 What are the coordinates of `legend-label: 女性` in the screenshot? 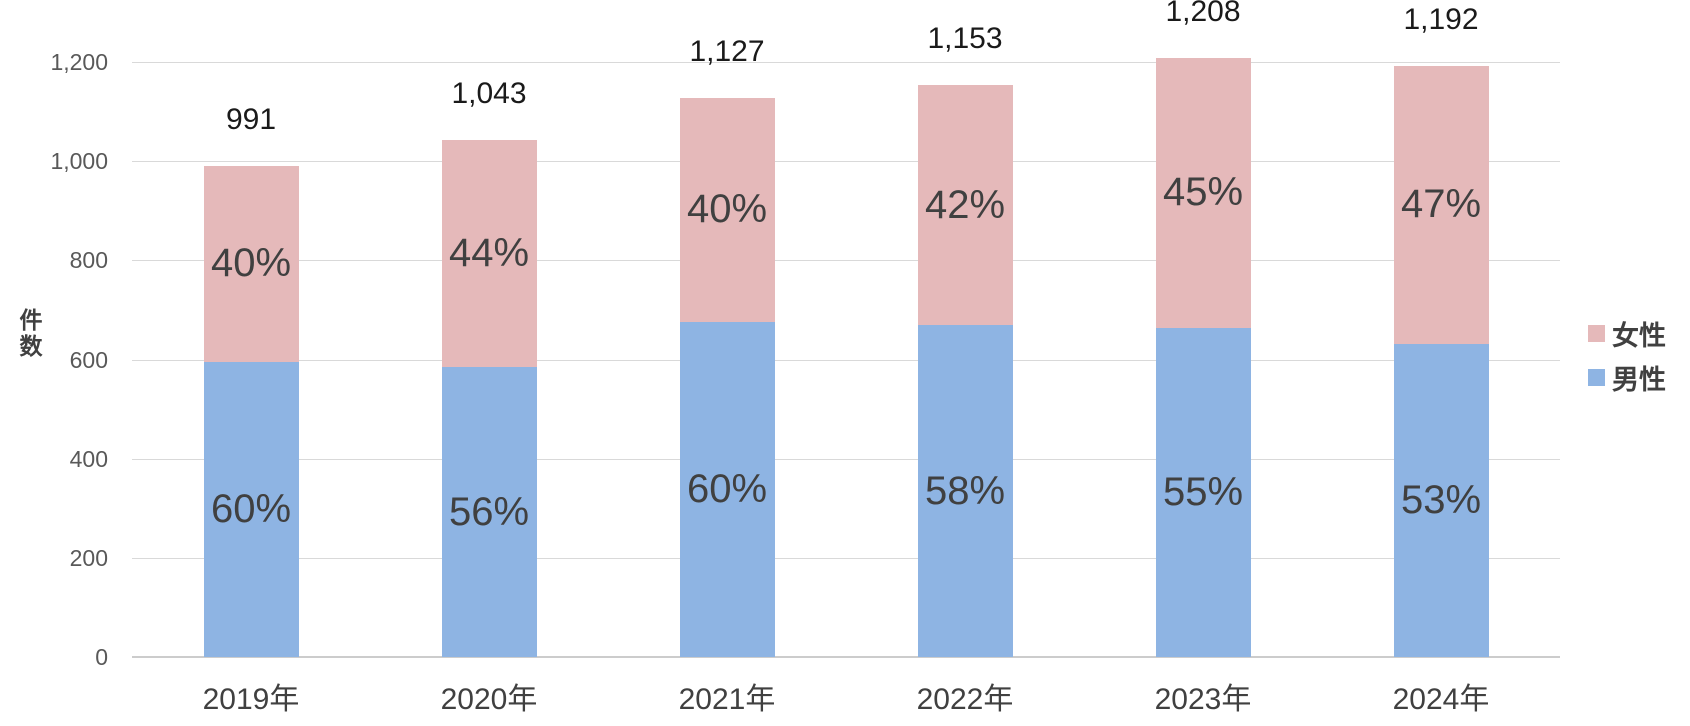 It's located at (1639, 335).